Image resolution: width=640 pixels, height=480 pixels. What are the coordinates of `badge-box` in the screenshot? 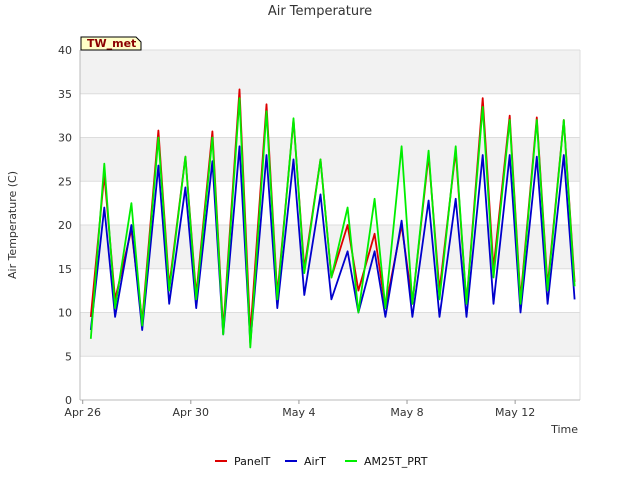 It's located at (111, 43).